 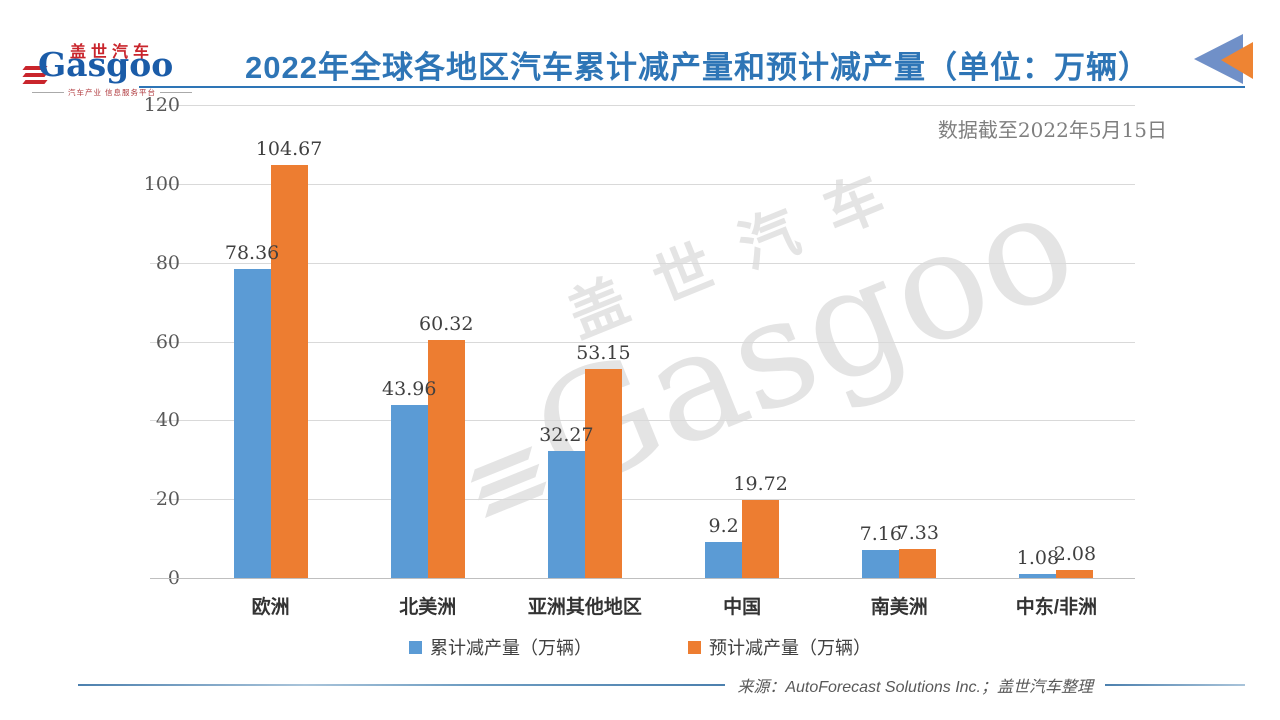 I want to click on x-axis-label-5: 南美洲, so click(x=899, y=607).